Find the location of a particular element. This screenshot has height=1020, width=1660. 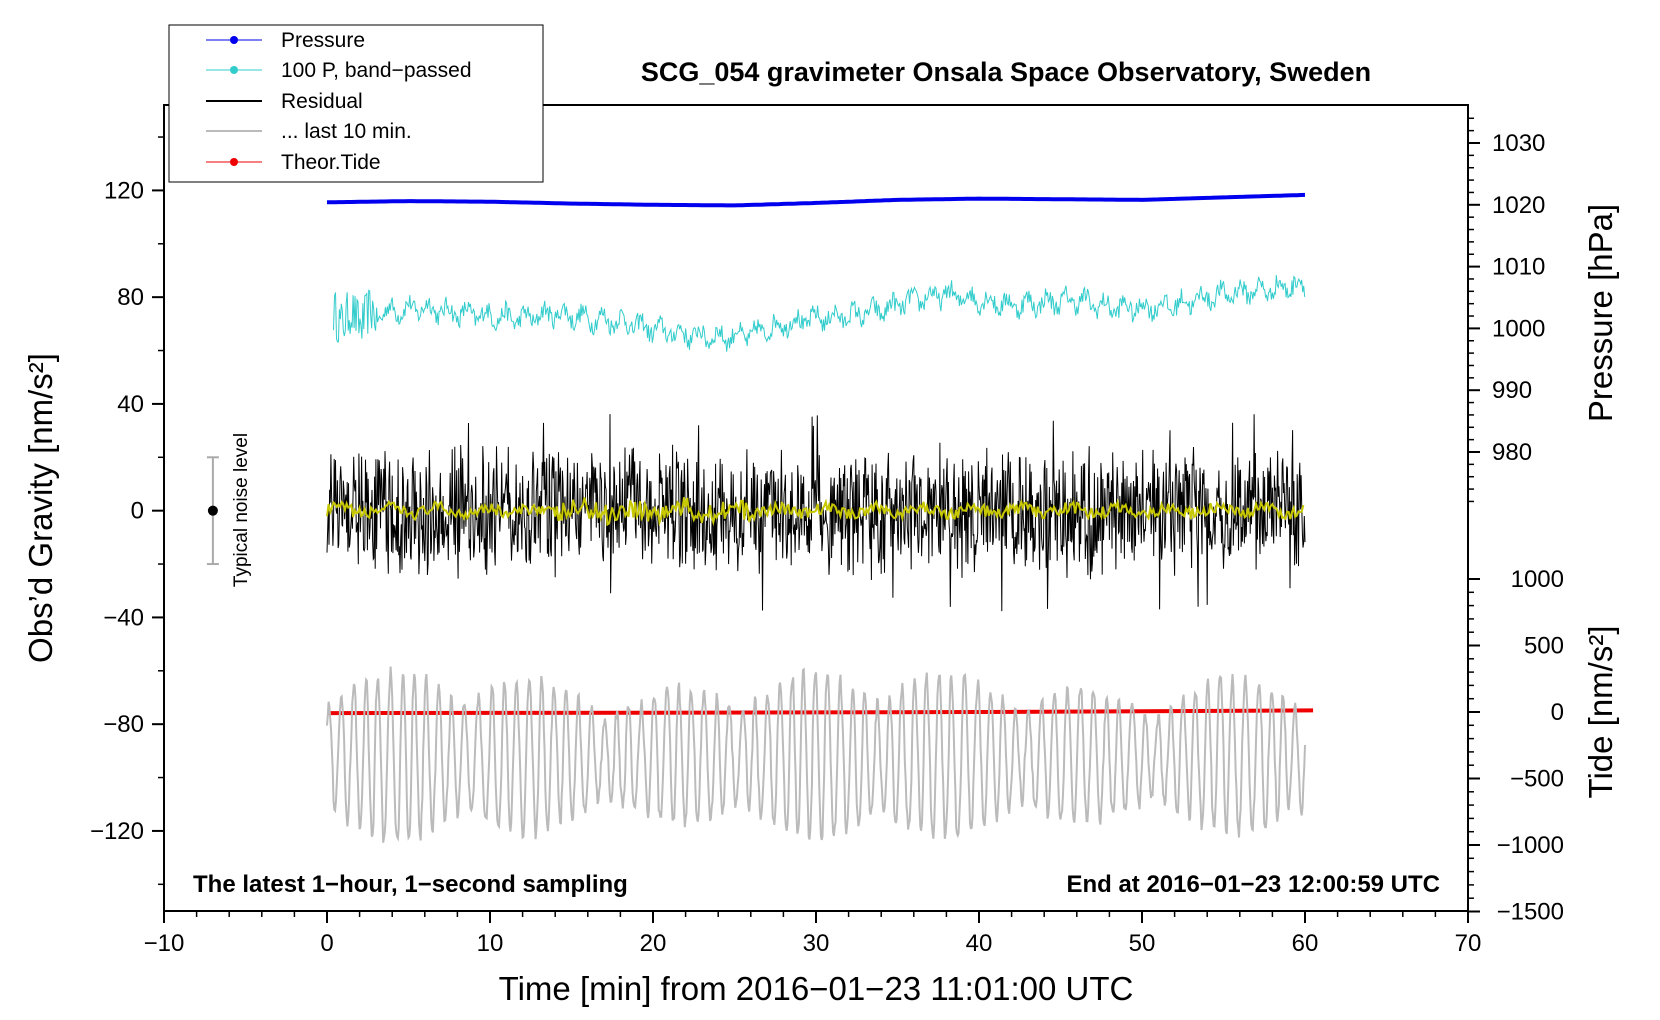

pressure-series is located at coordinates (816, 200).